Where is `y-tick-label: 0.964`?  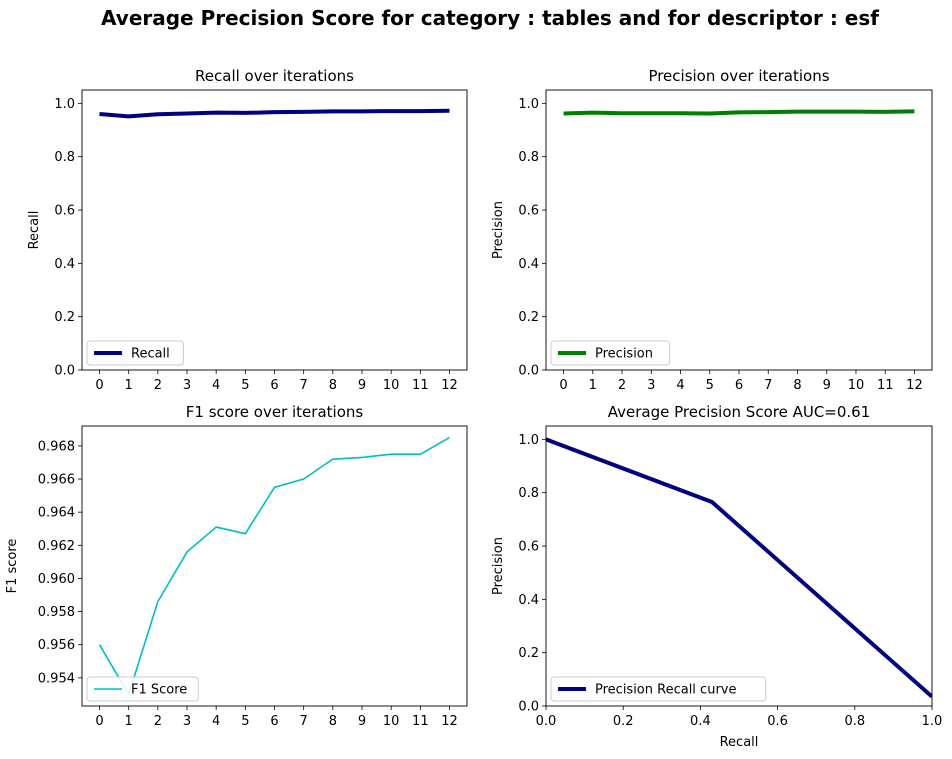 y-tick-label: 0.964 is located at coordinates (56, 513).